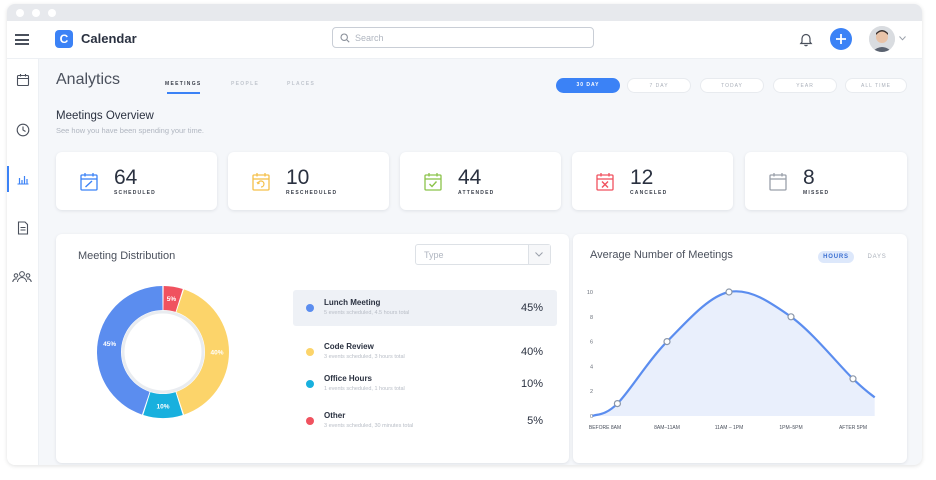  I want to click on tab-people: PEOPLE, so click(245, 84).